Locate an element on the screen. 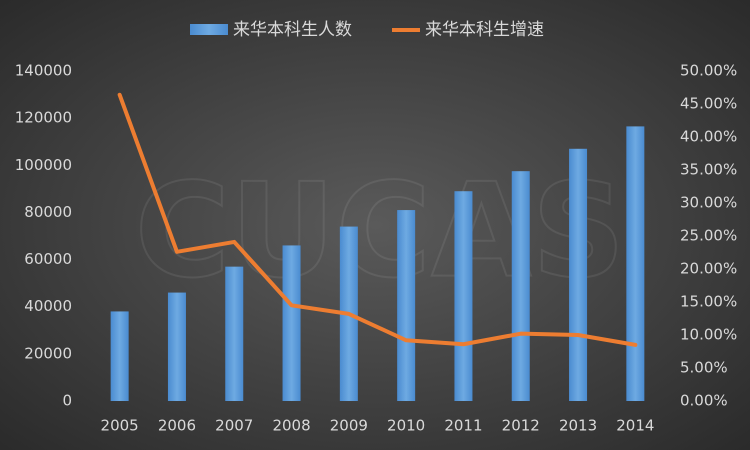 This screenshot has width=750, height=450. y-tick-label: 120000 is located at coordinates (43, 118).